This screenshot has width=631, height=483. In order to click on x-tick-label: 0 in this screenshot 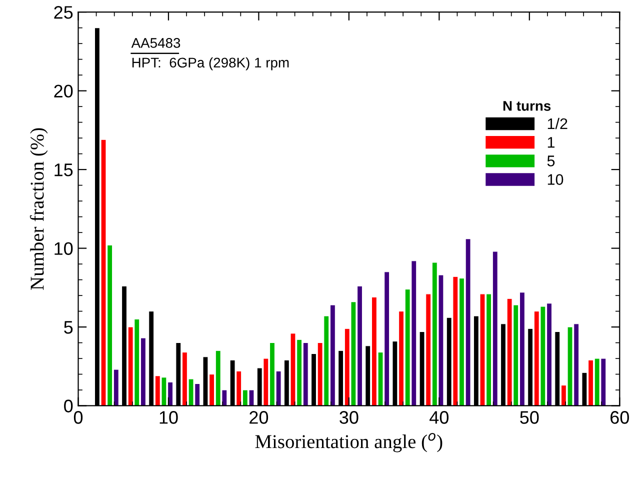, I will do `click(78, 417)`.